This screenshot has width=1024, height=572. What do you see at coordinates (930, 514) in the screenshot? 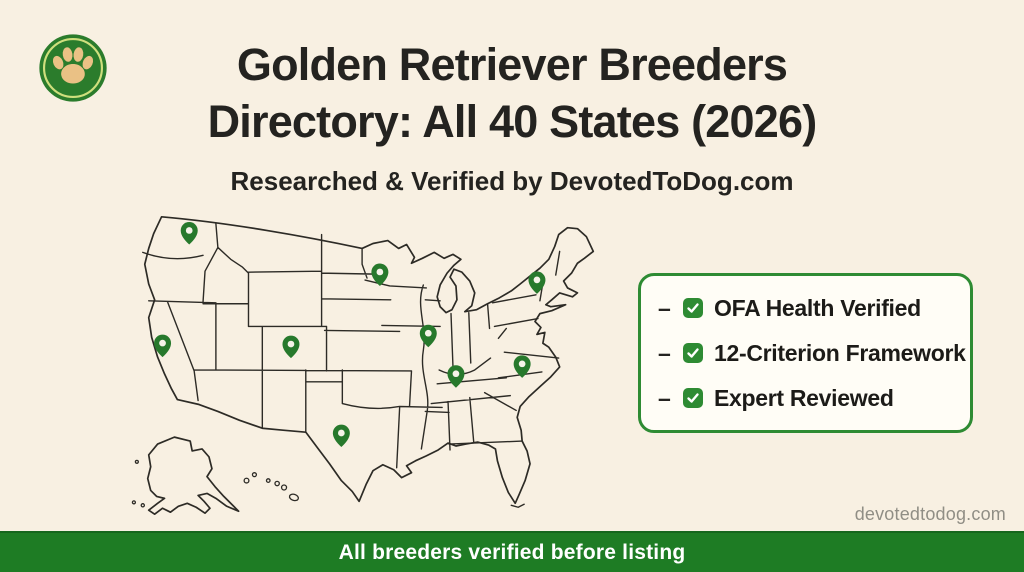
I see `watermark: devotedtodog.com` at bounding box center [930, 514].